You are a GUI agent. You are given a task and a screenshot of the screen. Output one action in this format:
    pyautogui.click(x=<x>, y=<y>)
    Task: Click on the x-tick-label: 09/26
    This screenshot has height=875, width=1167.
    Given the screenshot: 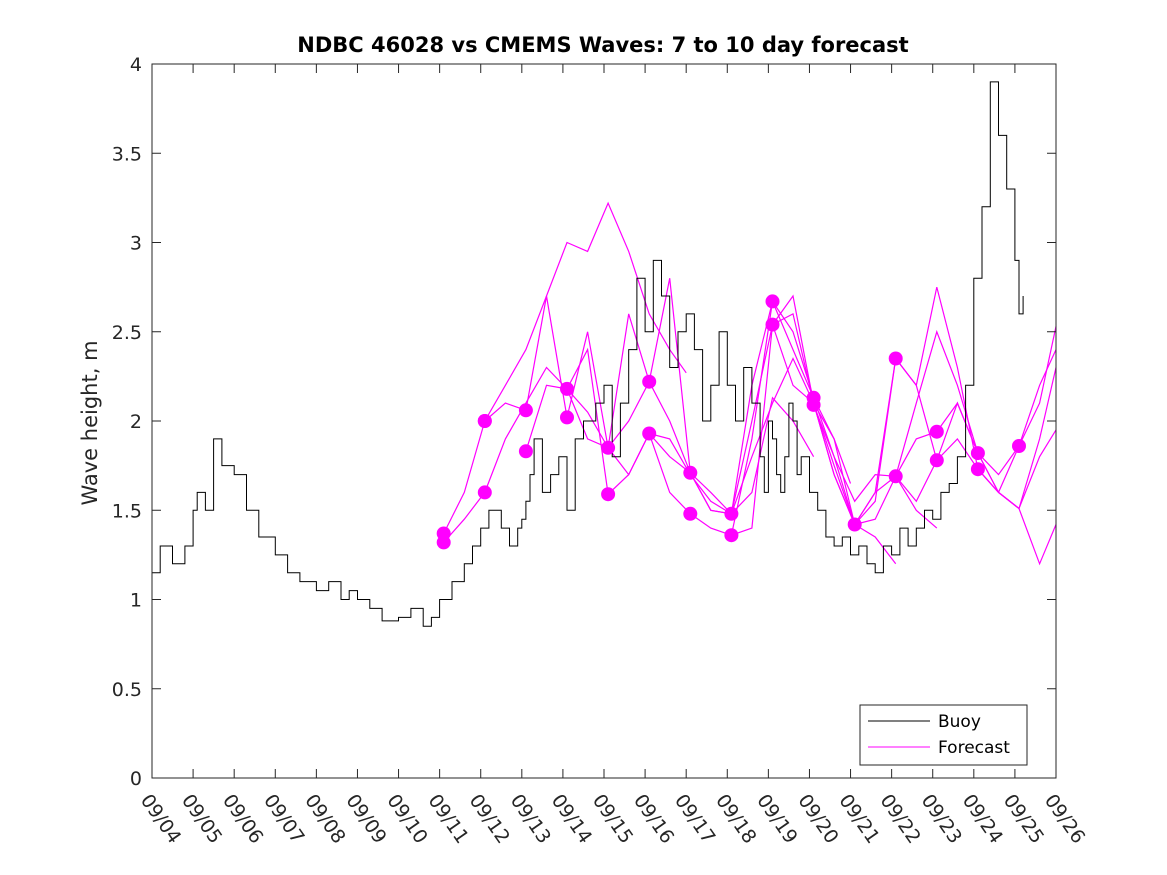 What is the action you would take?
    pyautogui.click(x=1064, y=818)
    